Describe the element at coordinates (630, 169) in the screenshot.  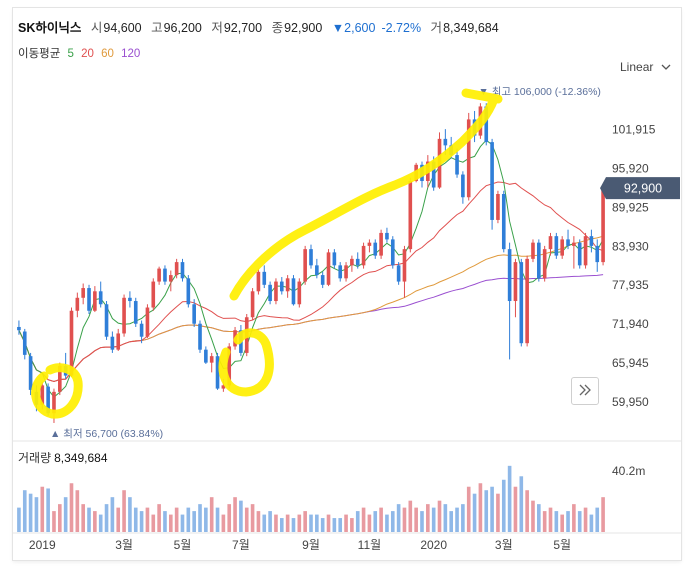
I see `y-tick-label: 95,920` at that location.